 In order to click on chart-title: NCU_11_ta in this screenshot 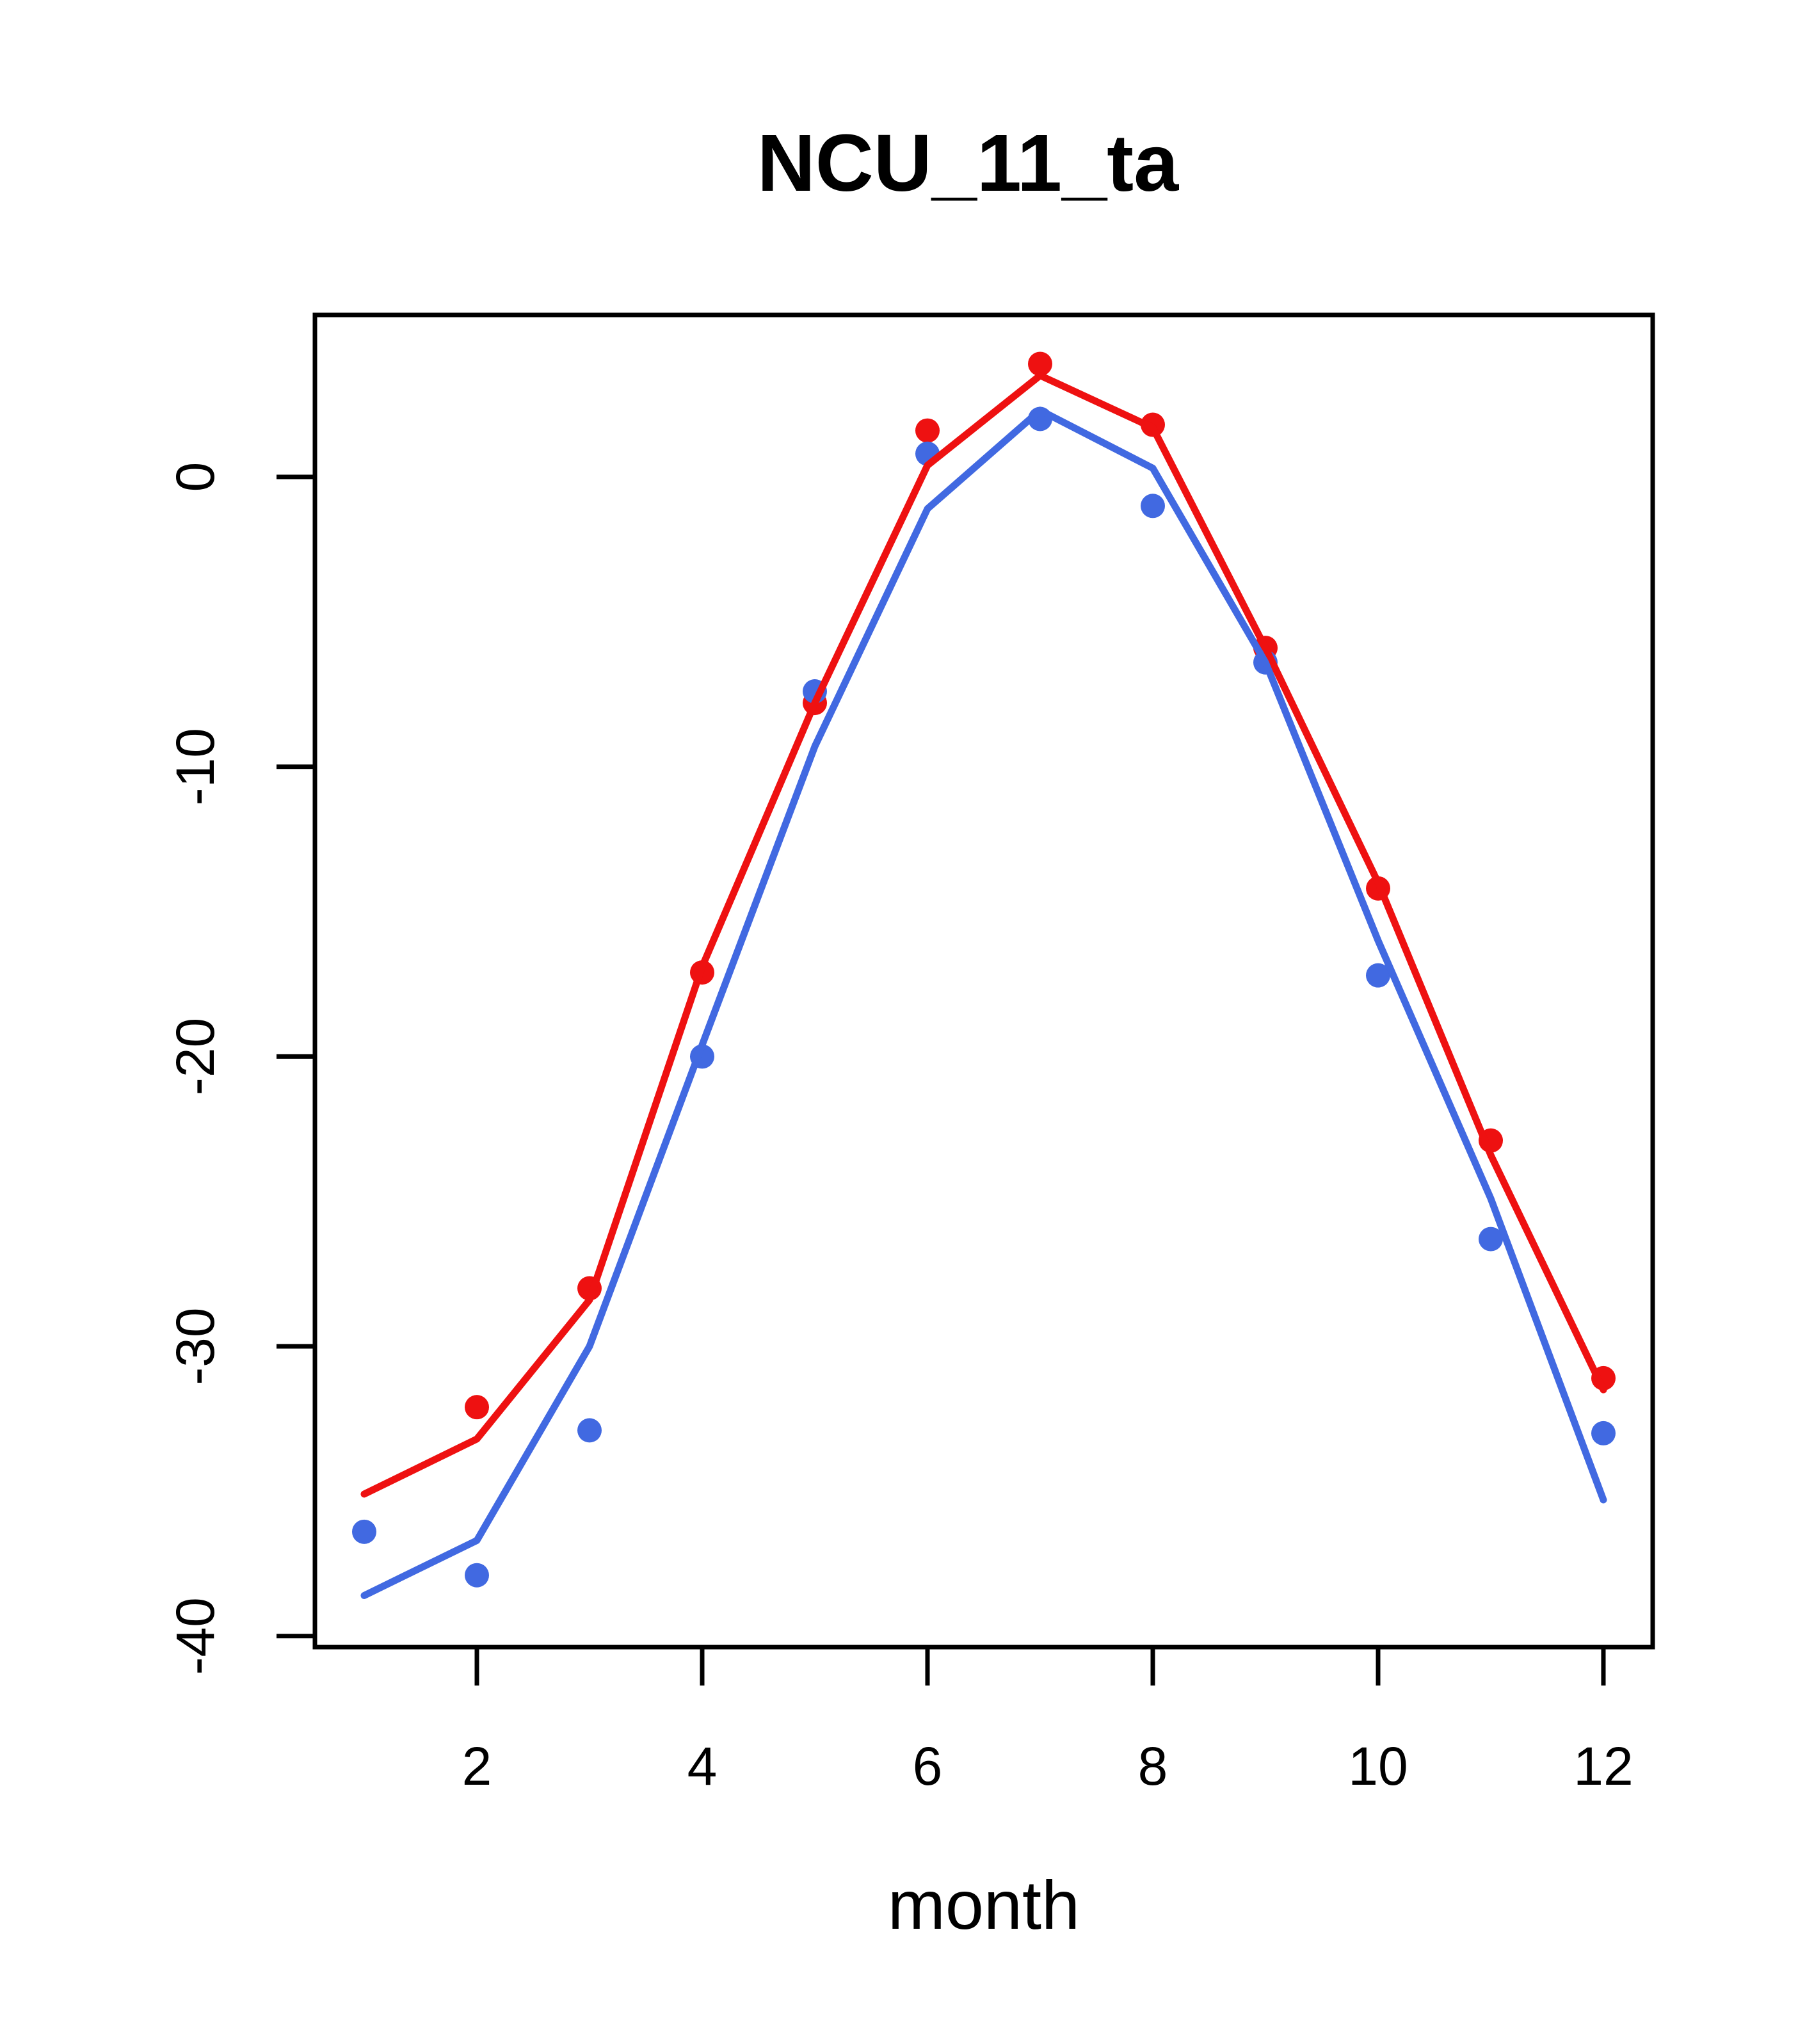, I will do `click(968, 163)`.